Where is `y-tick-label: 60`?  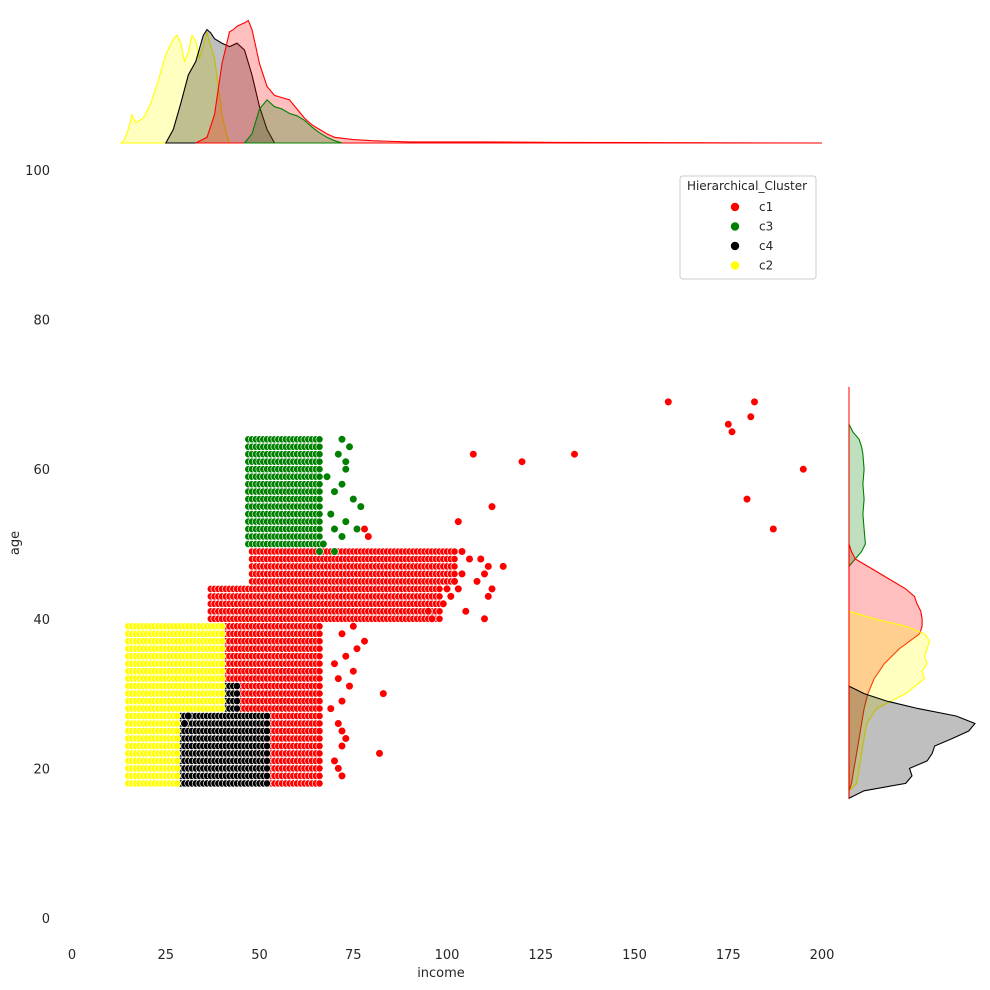
y-tick-label: 60 is located at coordinates (41, 470).